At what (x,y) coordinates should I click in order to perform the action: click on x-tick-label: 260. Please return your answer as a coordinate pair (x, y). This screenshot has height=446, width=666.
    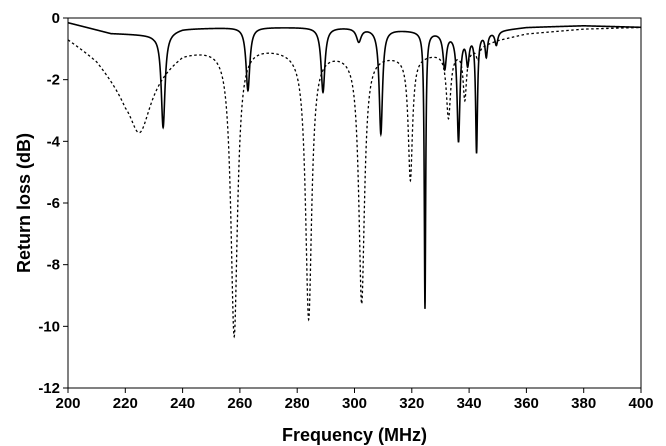
    Looking at the image, I should click on (239, 403).